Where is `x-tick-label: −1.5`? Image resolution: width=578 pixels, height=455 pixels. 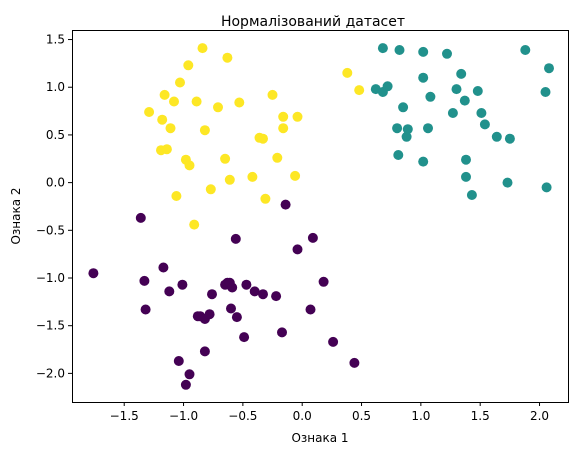 x-tick-label: −1.5 is located at coordinates (124, 416).